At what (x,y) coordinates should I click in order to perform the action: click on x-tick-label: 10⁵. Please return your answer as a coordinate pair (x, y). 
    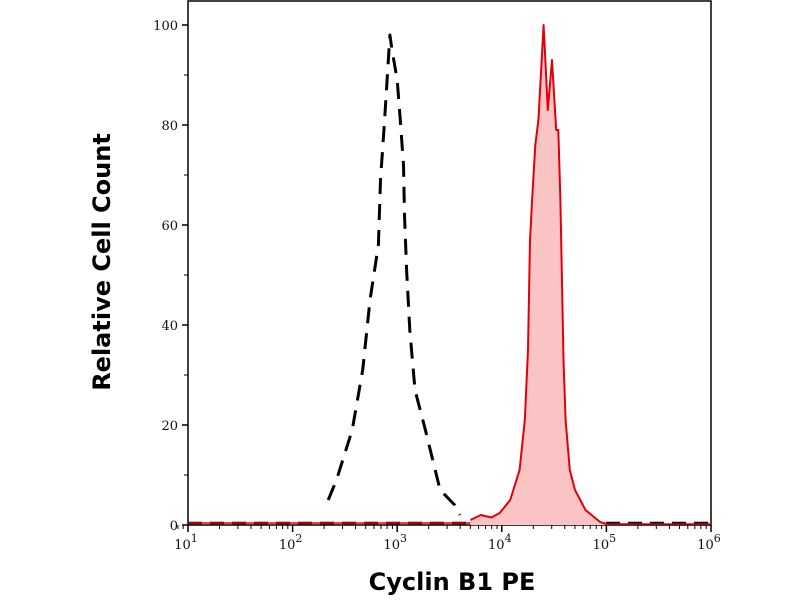
    Looking at the image, I should click on (605, 542).